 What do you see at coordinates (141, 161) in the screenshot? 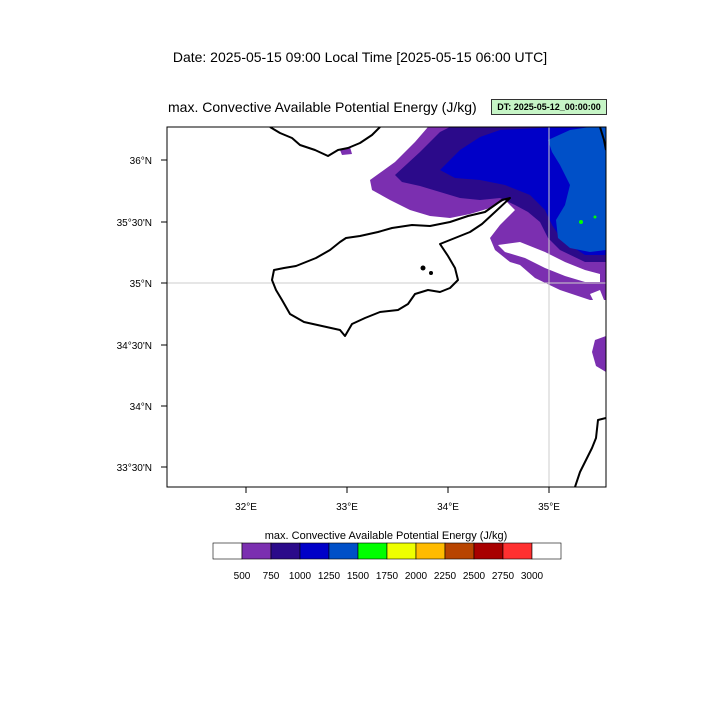
I see `lat-label: 36°N` at bounding box center [141, 161].